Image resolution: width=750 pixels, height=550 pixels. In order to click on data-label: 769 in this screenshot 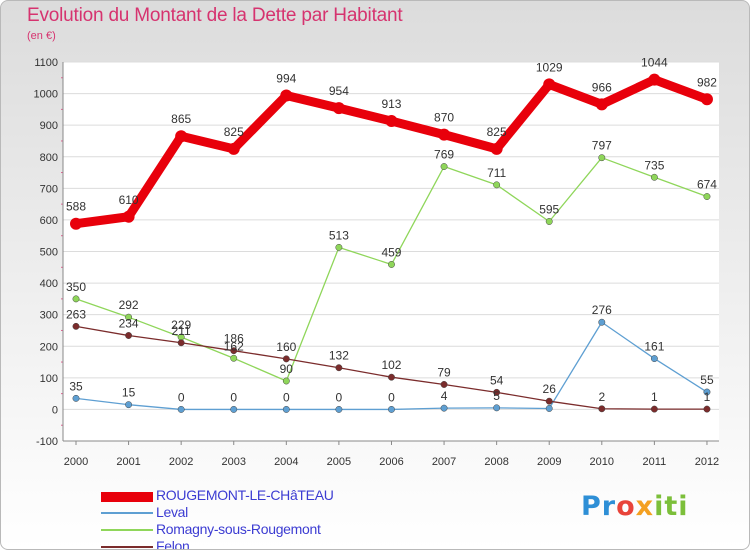, I will do `click(444, 155)`.